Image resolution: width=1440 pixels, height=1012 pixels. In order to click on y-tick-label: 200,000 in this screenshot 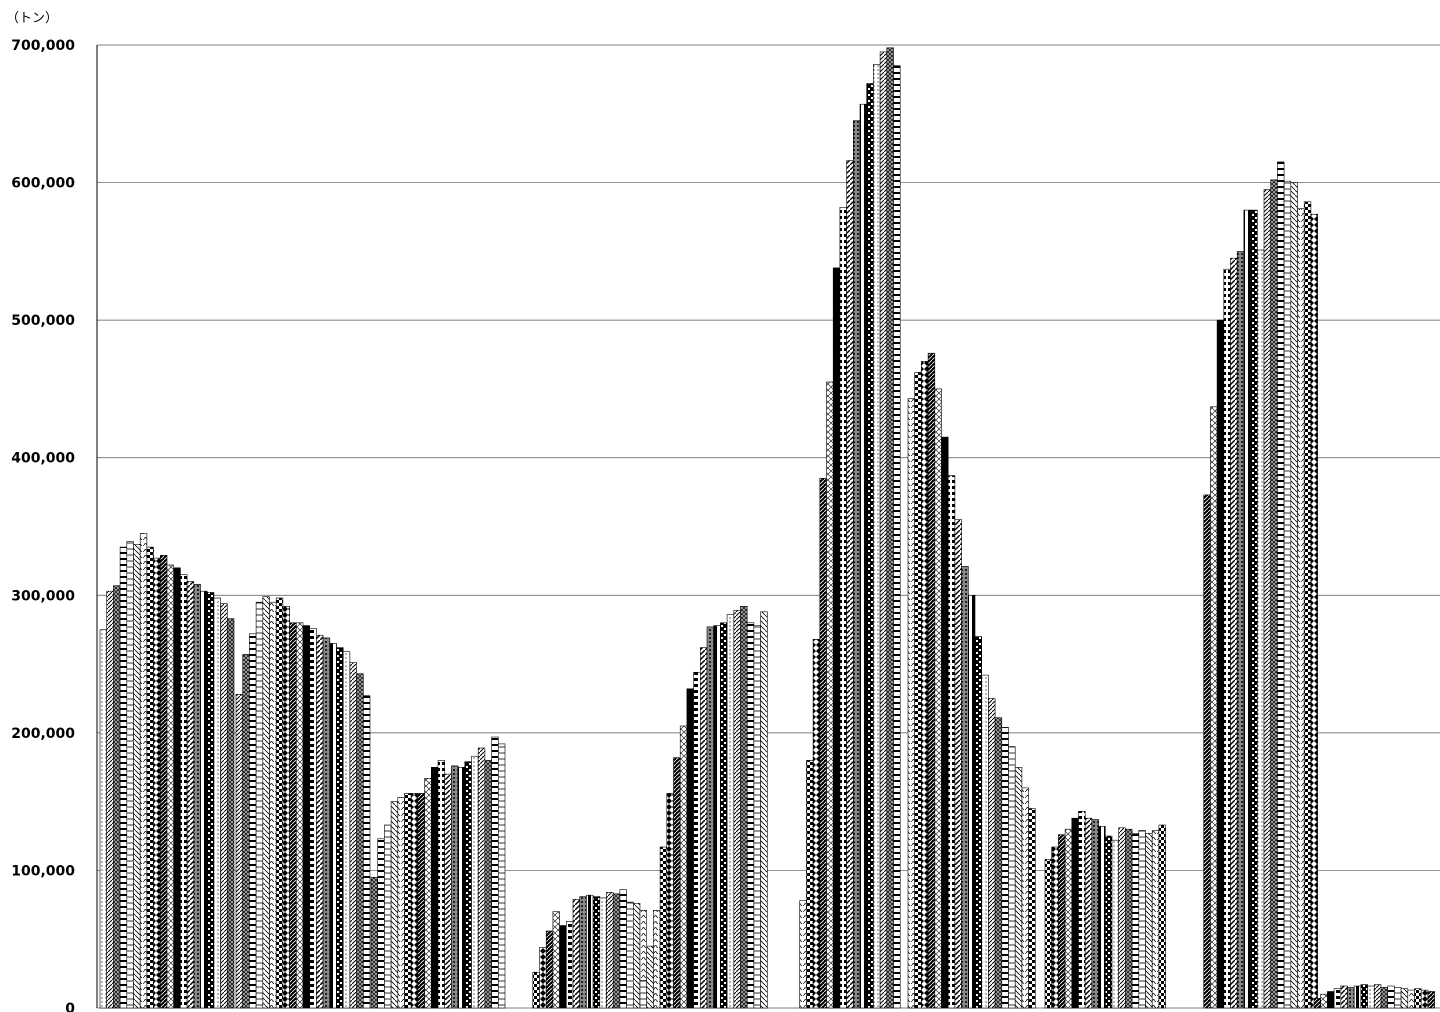, I will do `click(43, 734)`.